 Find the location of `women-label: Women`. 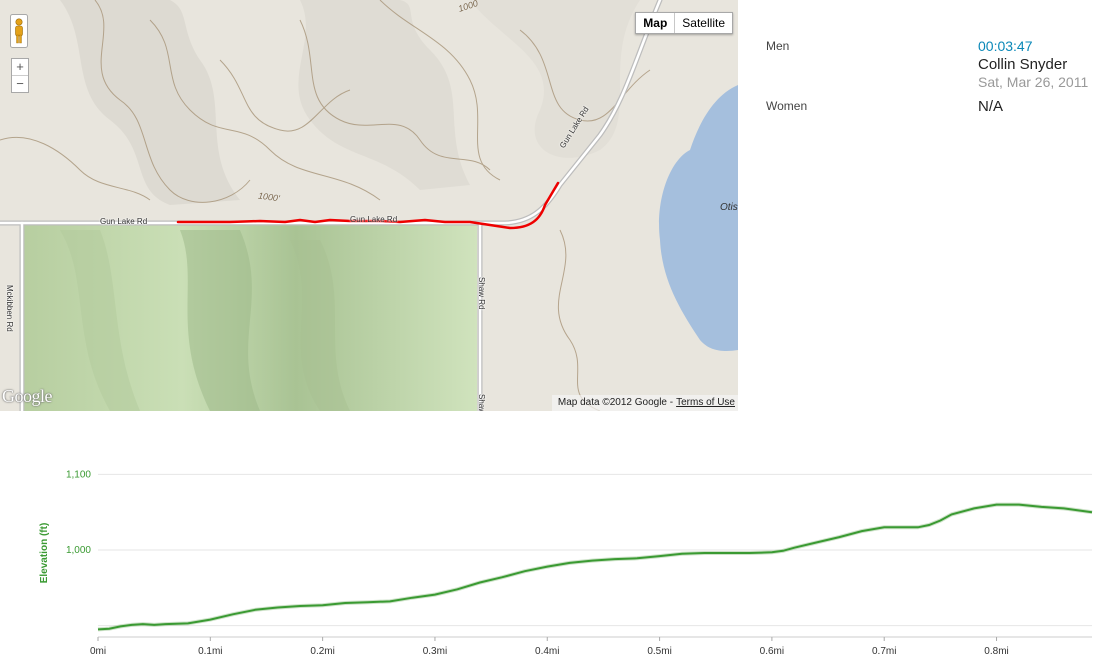

women-label: Women is located at coordinates (787, 106).